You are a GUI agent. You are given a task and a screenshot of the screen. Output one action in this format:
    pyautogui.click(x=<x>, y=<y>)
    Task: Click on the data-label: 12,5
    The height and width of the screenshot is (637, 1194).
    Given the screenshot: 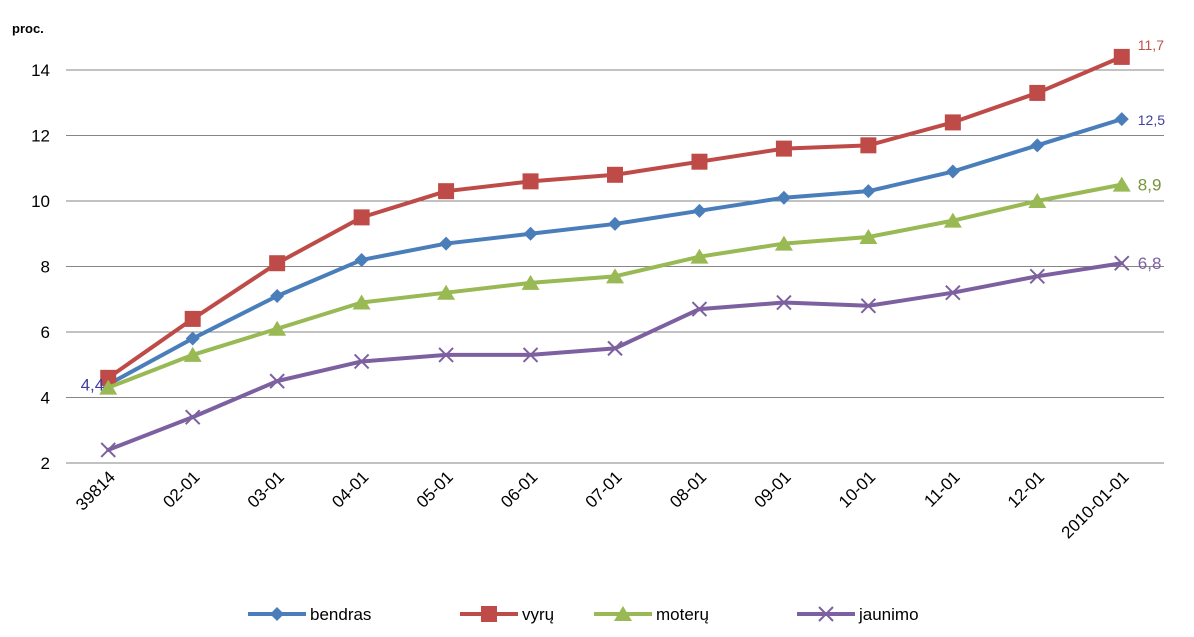 What is the action you would take?
    pyautogui.click(x=1151, y=120)
    